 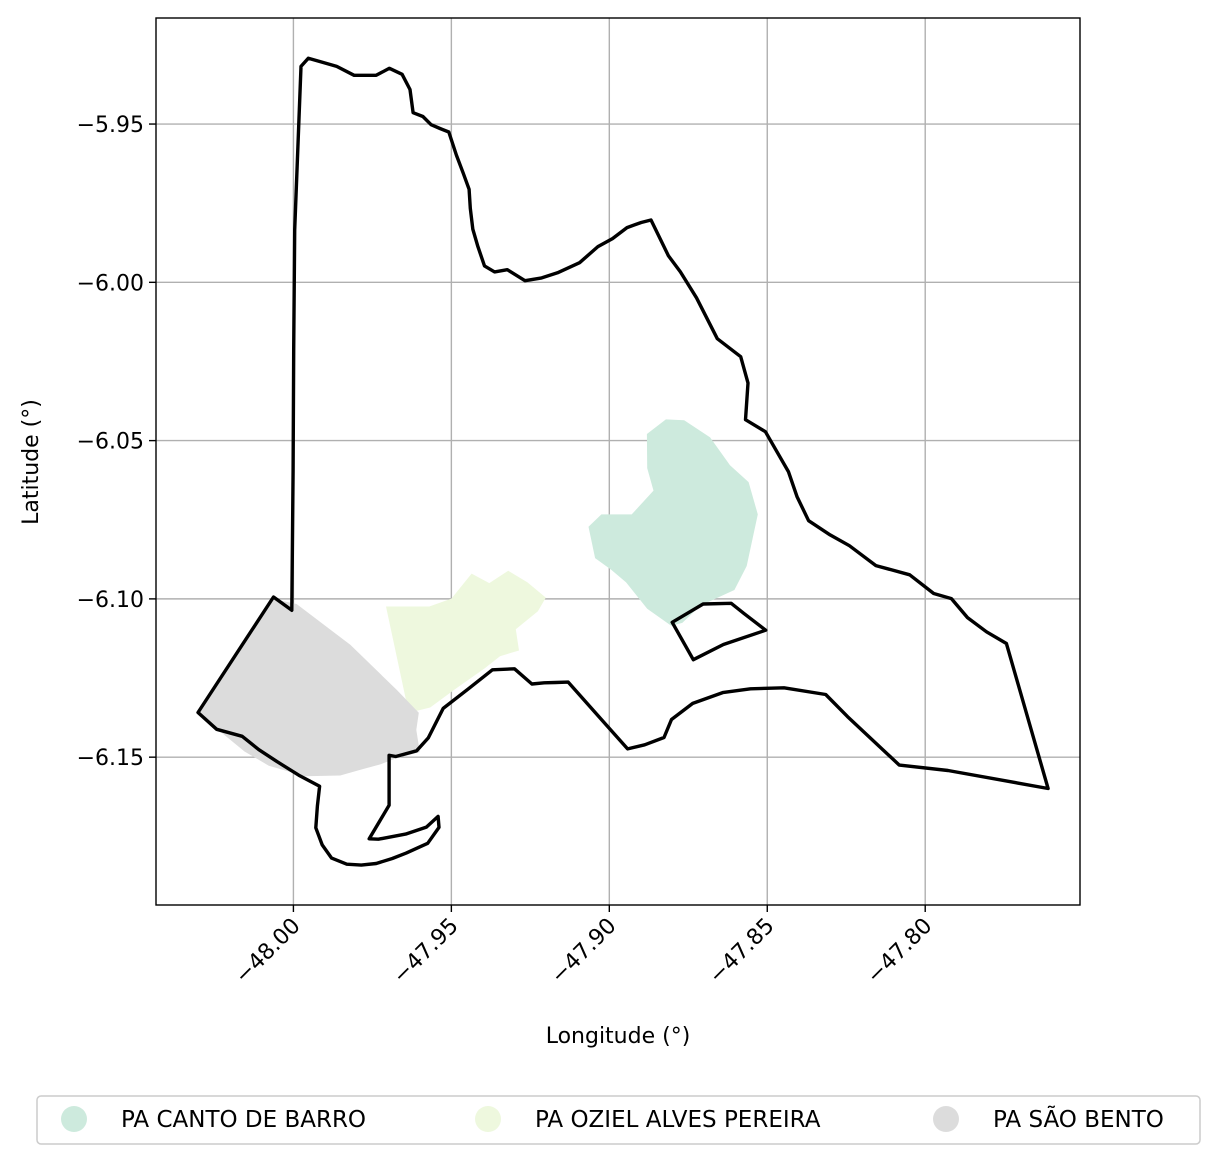 What do you see at coordinates (31, 462) in the screenshot?
I see `y-axis-title: Latitude (°)` at bounding box center [31, 462].